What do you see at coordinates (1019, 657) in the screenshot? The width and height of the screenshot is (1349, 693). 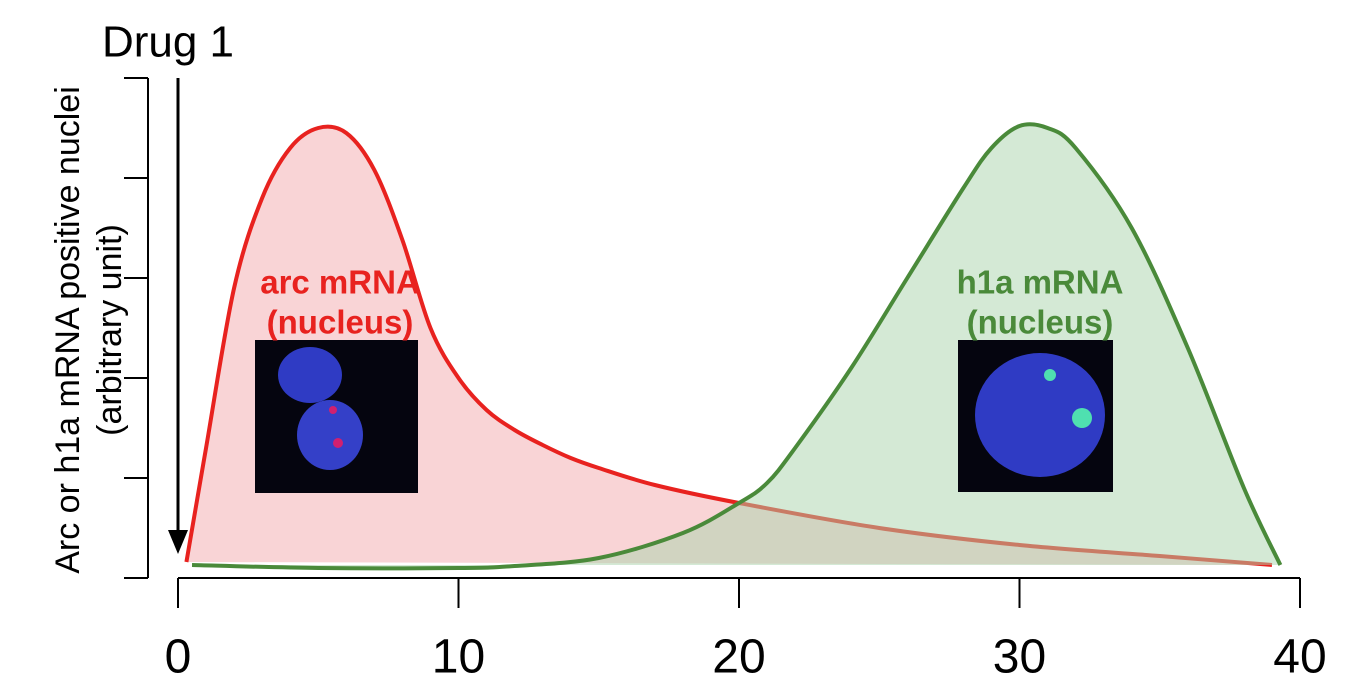 I see `x-tick-label: 30` at bounding box center [1019, 657].